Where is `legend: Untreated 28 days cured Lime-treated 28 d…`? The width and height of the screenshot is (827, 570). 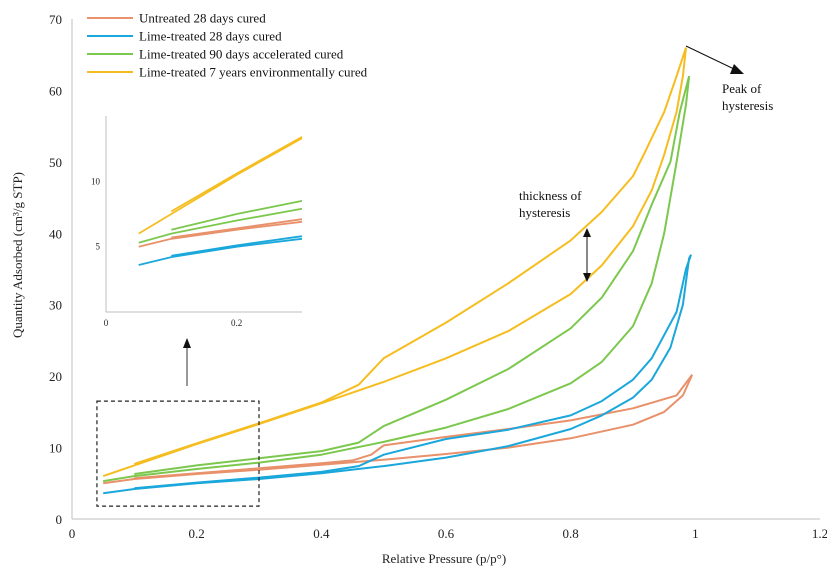 legend: Untreated 28 days cured Lime-treated 28 d… is located at coordinates (227, 45).